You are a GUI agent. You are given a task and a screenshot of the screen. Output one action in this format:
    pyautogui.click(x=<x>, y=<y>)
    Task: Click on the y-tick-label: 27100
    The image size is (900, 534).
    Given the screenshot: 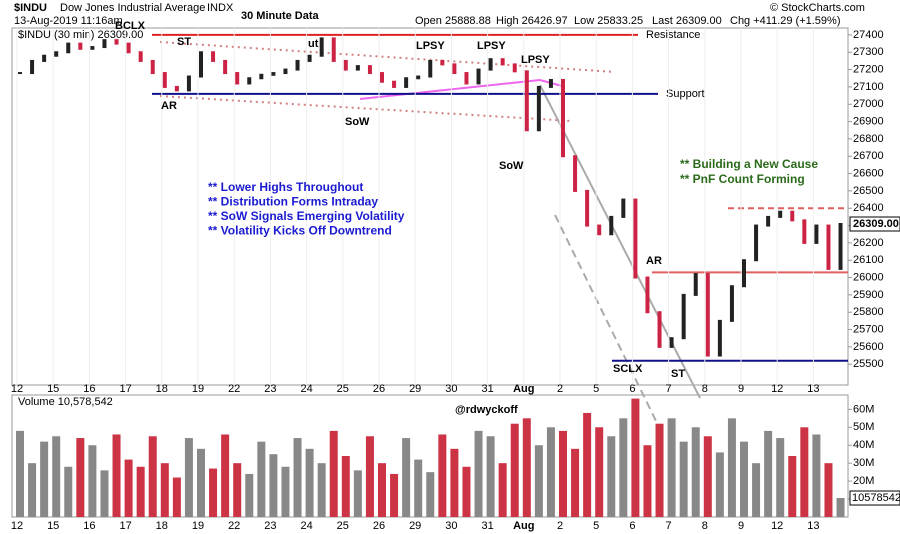 What is the action you would take?
    pyautogui.click(x=868, y=87)
    